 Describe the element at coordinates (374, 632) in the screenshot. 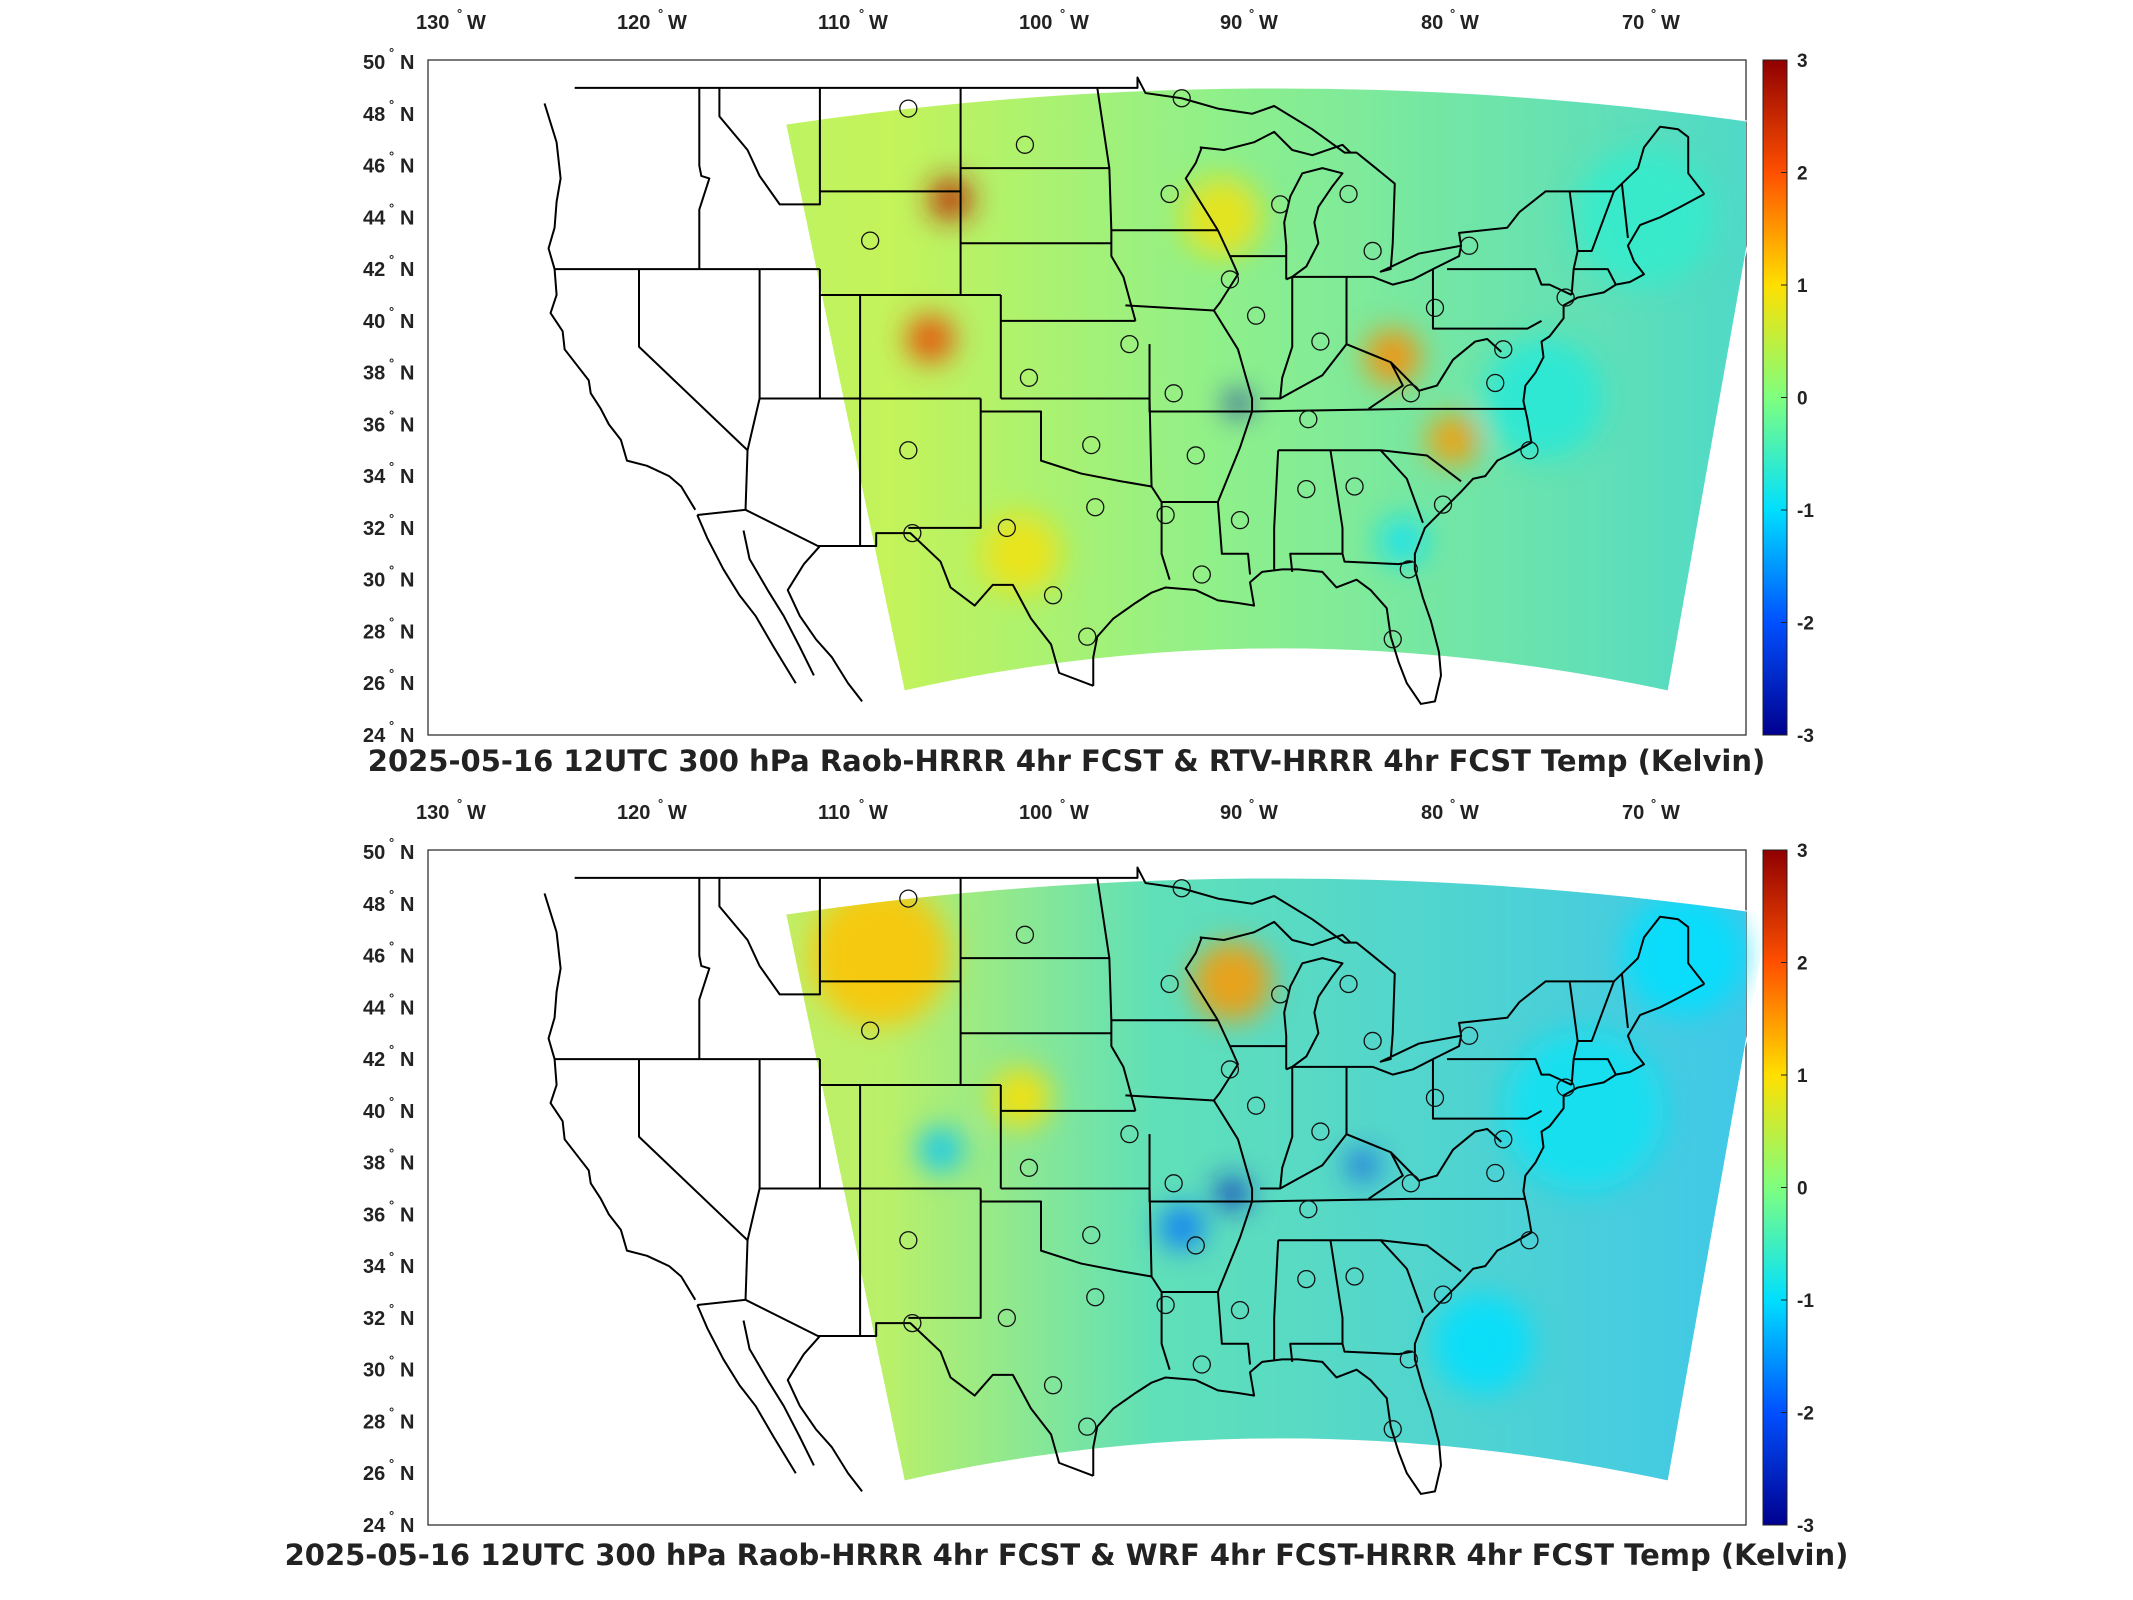

I see `latitude-tick-label: 28` at that location.